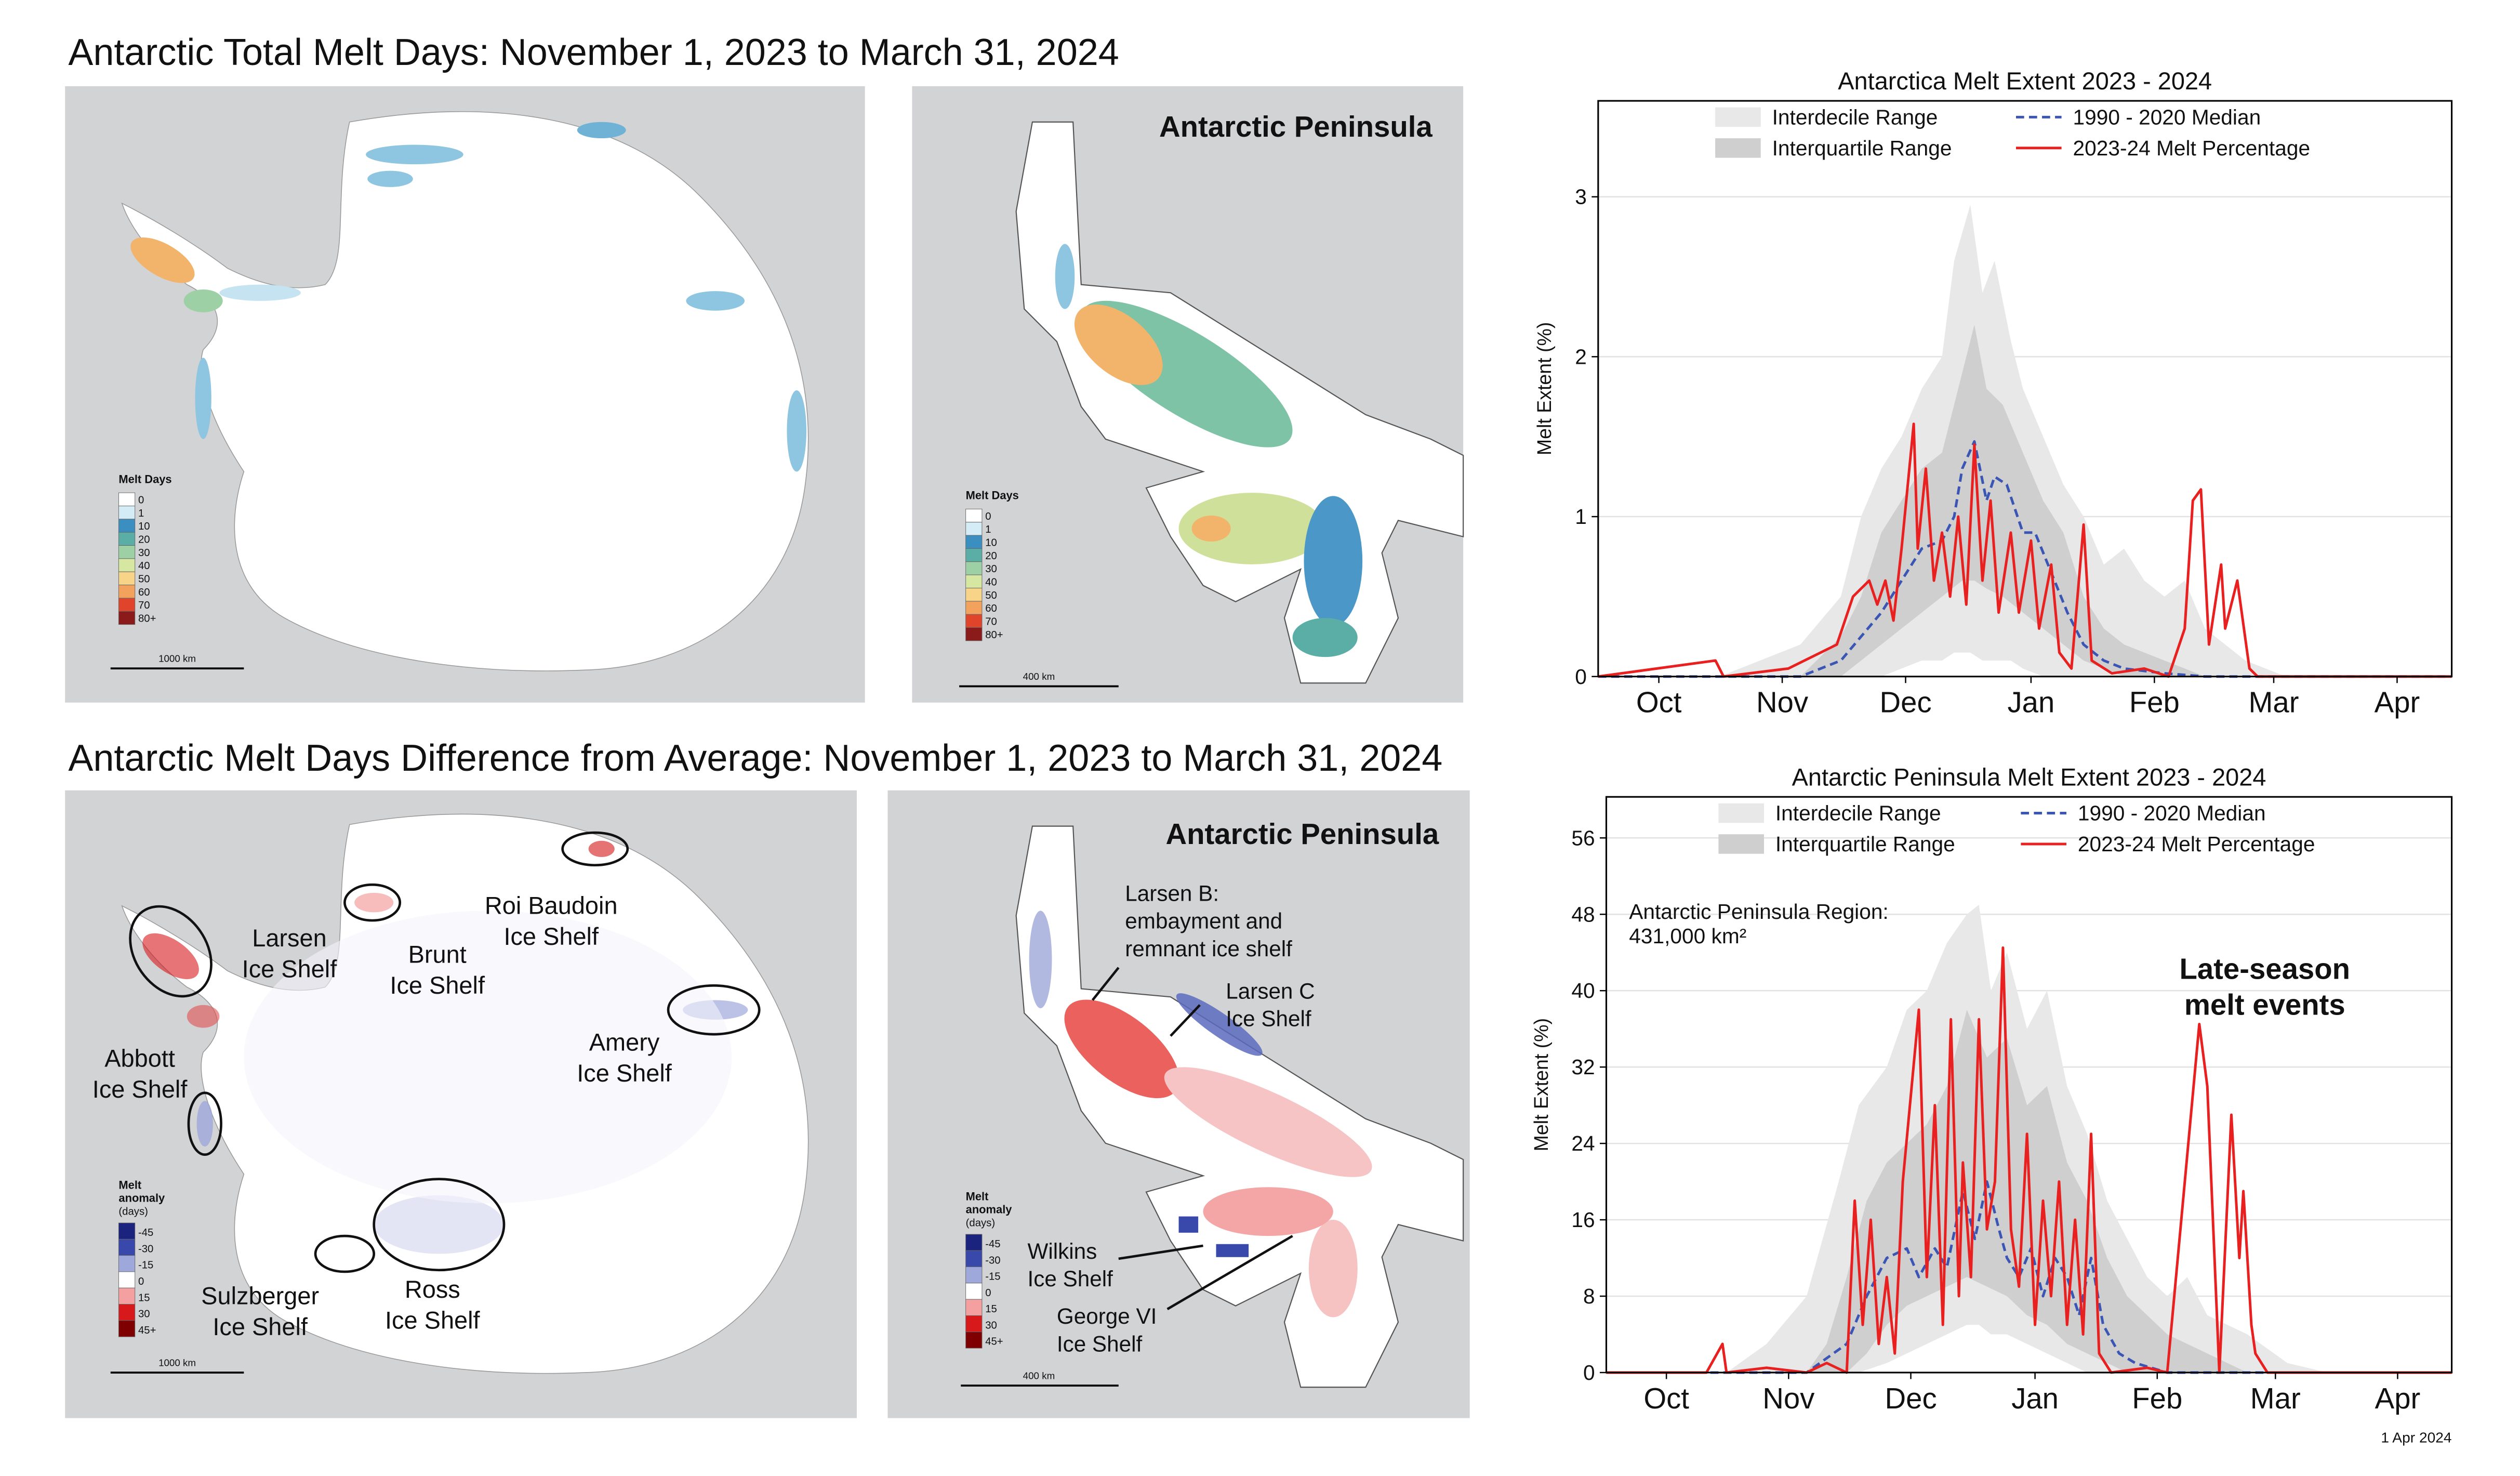 The image size is (2520, 1476). What do you see at coordinates (1188, 394) in the screenshot?
I see `map-peninsula-melt: Antarctic Peninsula 400 km` at bounding box center [1188, 394].